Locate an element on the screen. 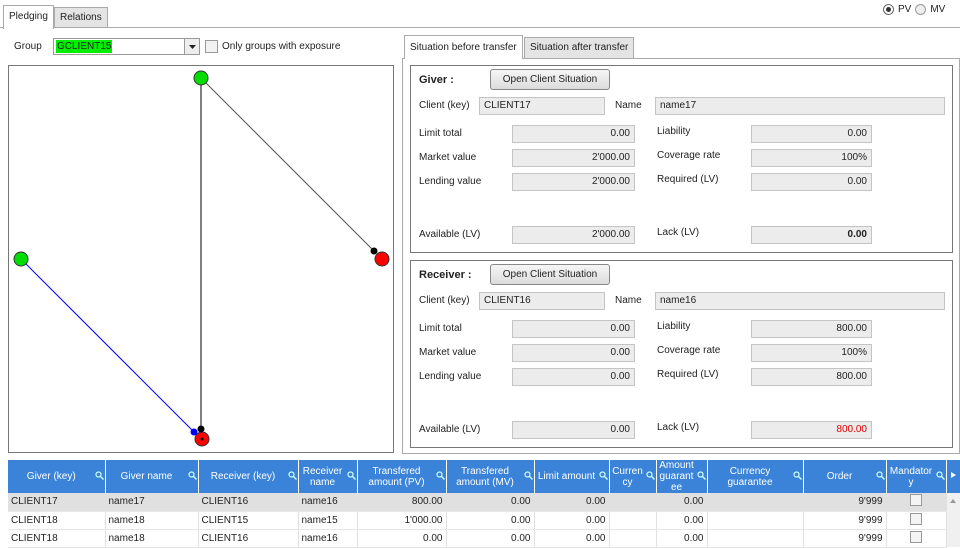 This screenshot has width=960, height=548. right-label: Required (LV) is located at coordinates (688, 179).